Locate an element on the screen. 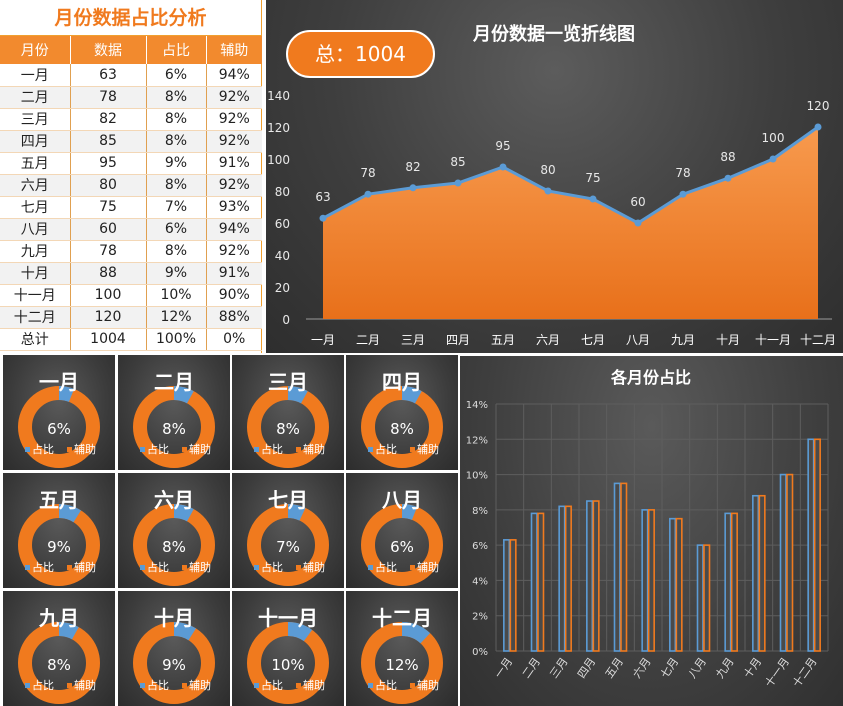 Image resolution: width=843 pixels, height=706 pixels. y-tick-label: 120 is located at coordinates (278, 128).